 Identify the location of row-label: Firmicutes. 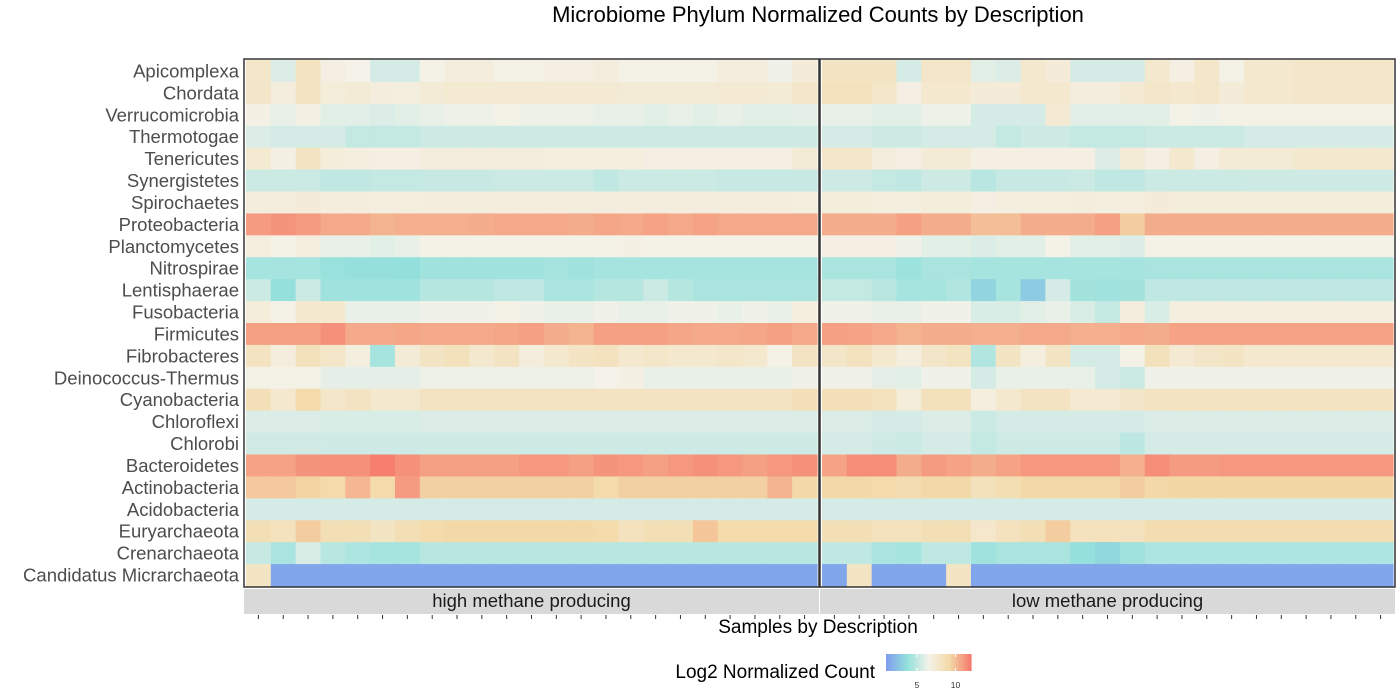
(196, 333).